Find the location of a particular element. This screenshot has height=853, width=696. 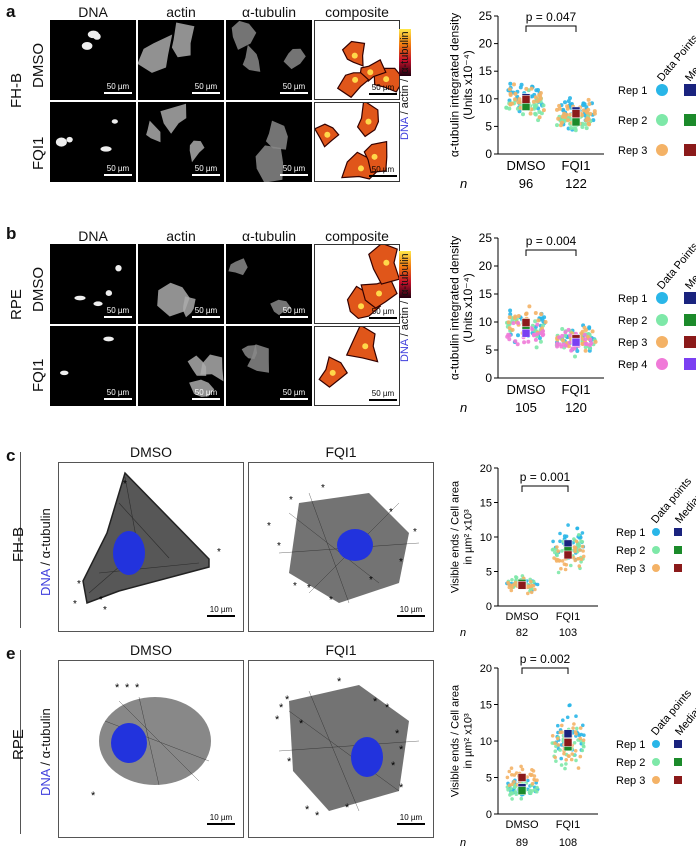

n-value: 108 is located at coordinates (568, 843).